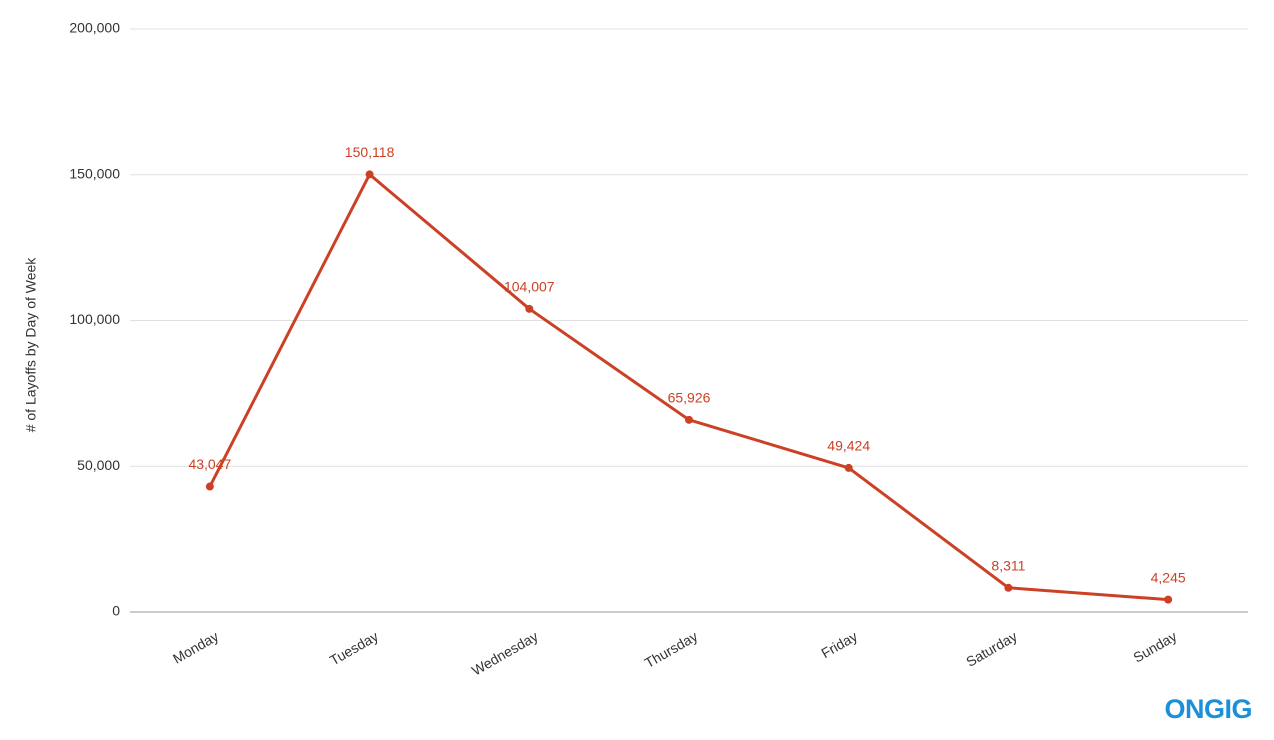 Image resolution: width=1274 pixels, height=740 pixels. What do you see at coordinates (848, 446) in the screenshot?
I see `data-label: 49,424` at bounding box center [848, 446].